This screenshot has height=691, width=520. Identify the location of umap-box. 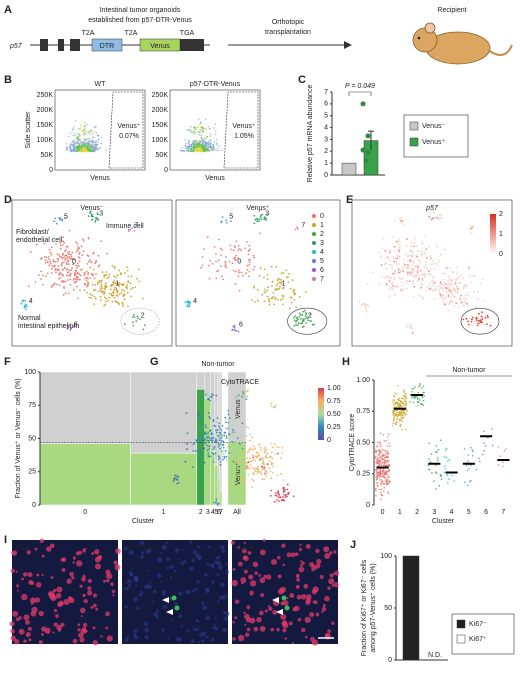
(258, 273).